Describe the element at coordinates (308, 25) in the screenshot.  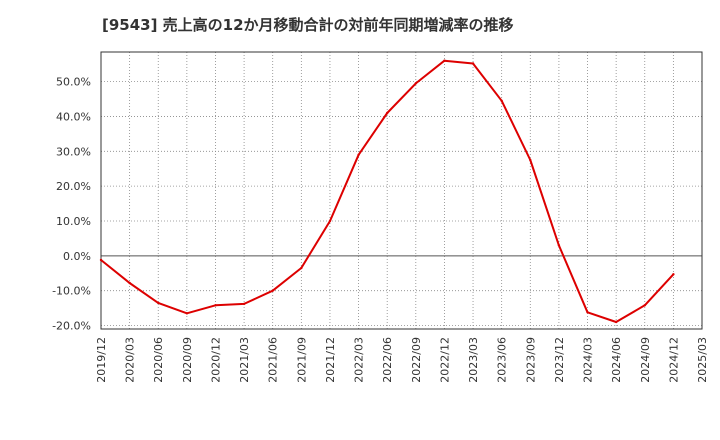
I see `chart-title: [9543] 売上高の12か月移動合計の対前年同期増減率の推移` at that location.